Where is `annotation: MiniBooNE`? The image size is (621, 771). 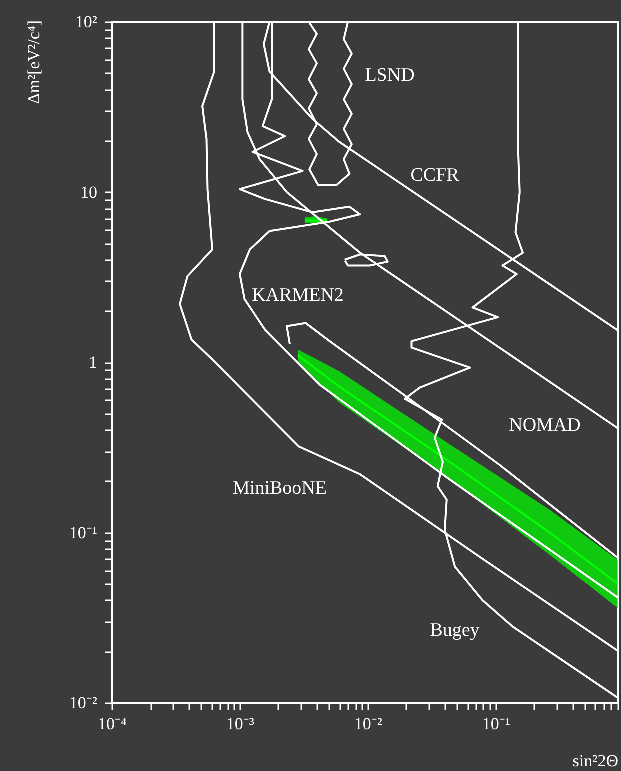 annotation: MiniBooNE is located at coordinates (280, 488).